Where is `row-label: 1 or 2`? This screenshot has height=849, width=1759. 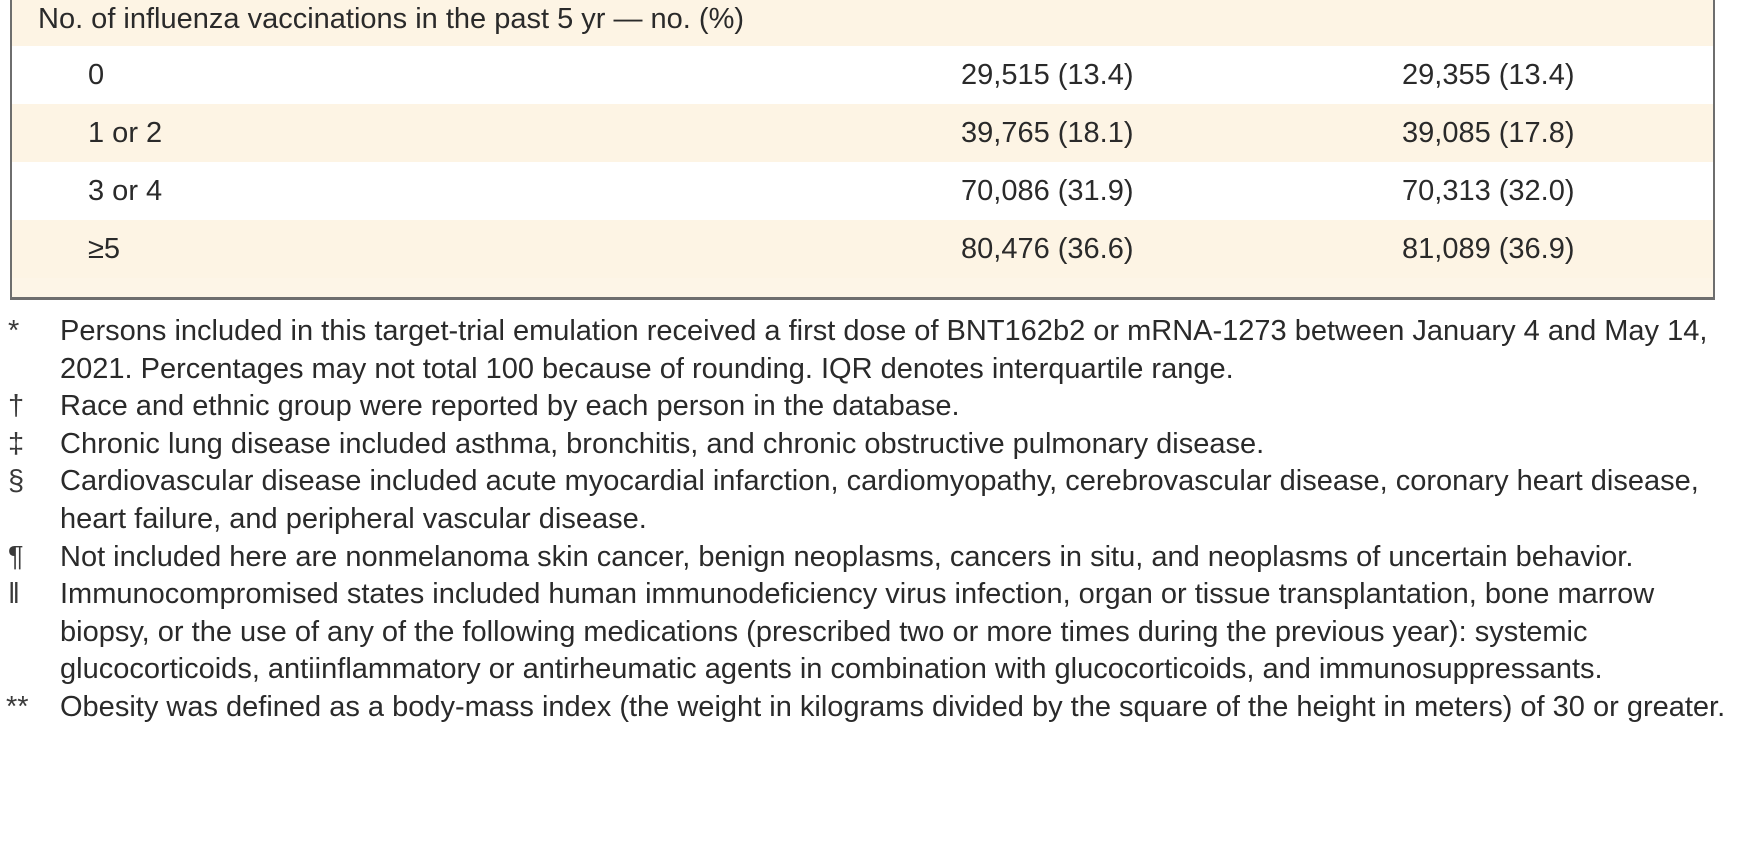
row-label: 1 or 2 is located at coordinates (125, 133).